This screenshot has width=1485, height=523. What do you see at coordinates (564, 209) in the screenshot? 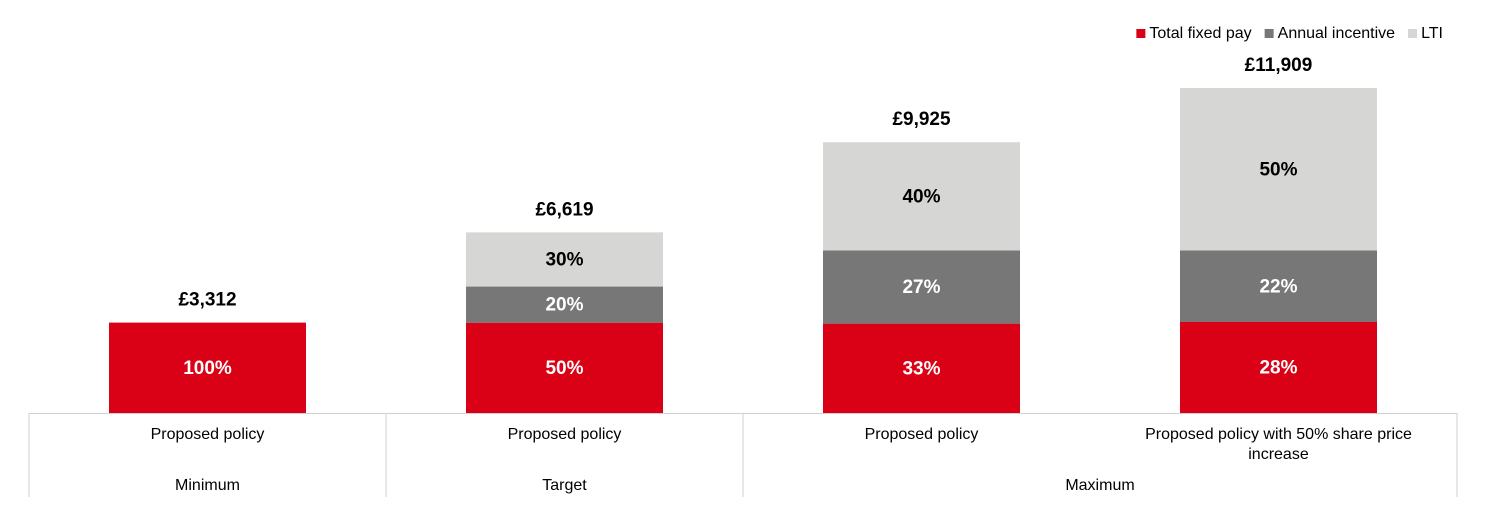
I see `total-label: £6,619` at bounding box center [564, 209].